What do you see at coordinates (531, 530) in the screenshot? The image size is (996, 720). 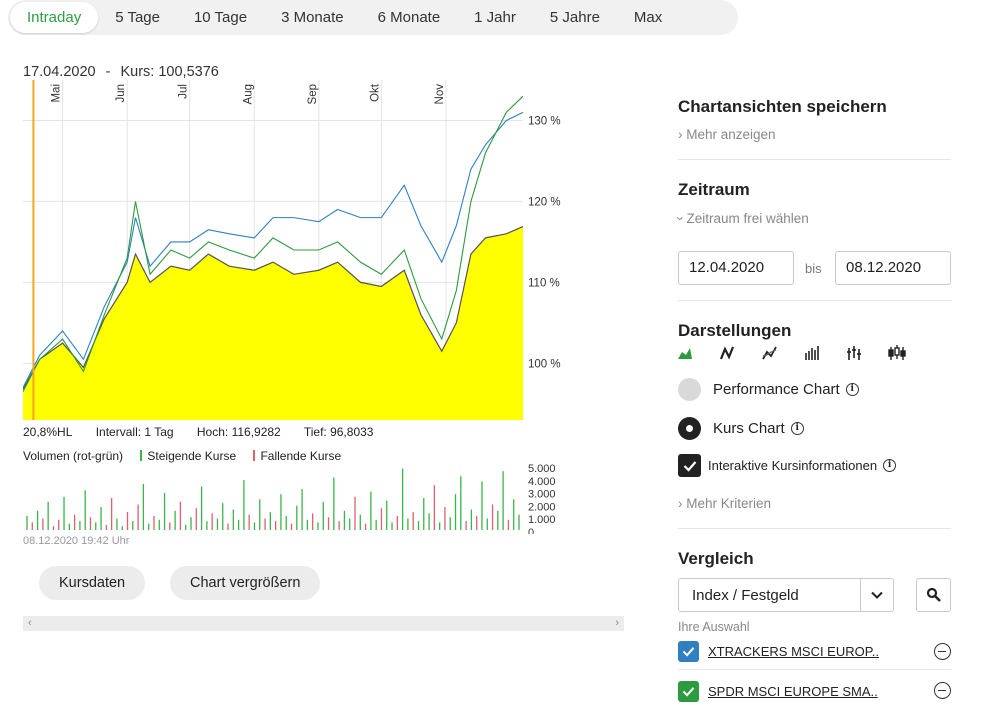 I see `volume-tick-label: 0` at bounding box center [531, 530].